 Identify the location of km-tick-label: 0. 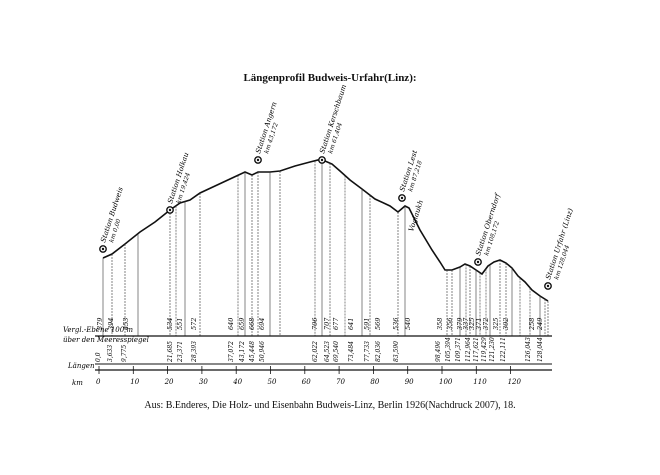
(98, 382).